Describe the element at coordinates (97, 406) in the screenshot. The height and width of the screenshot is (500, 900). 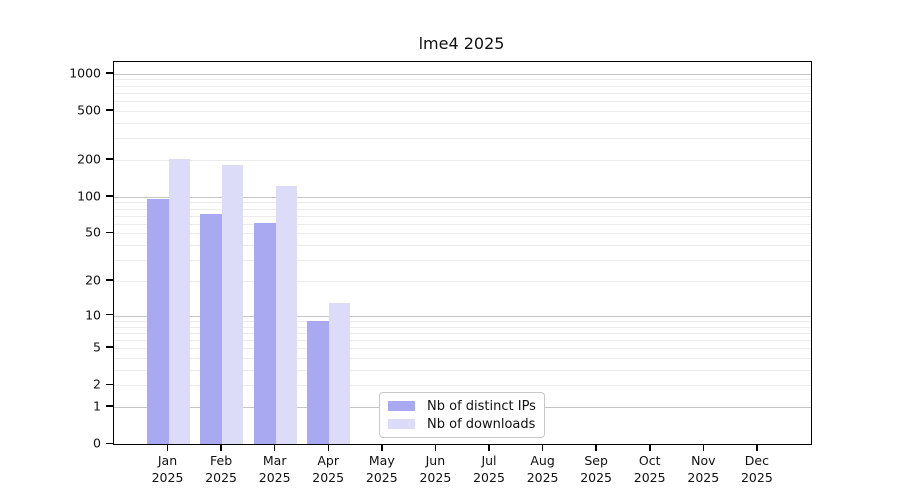
I see `y-tick-label: 1` at that location.